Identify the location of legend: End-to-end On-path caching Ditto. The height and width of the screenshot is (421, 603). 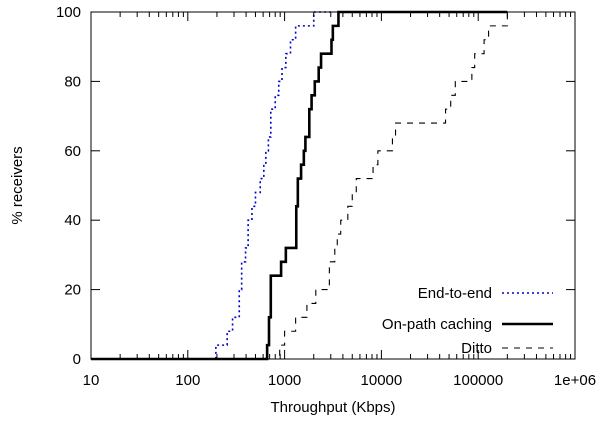
(467, 321).